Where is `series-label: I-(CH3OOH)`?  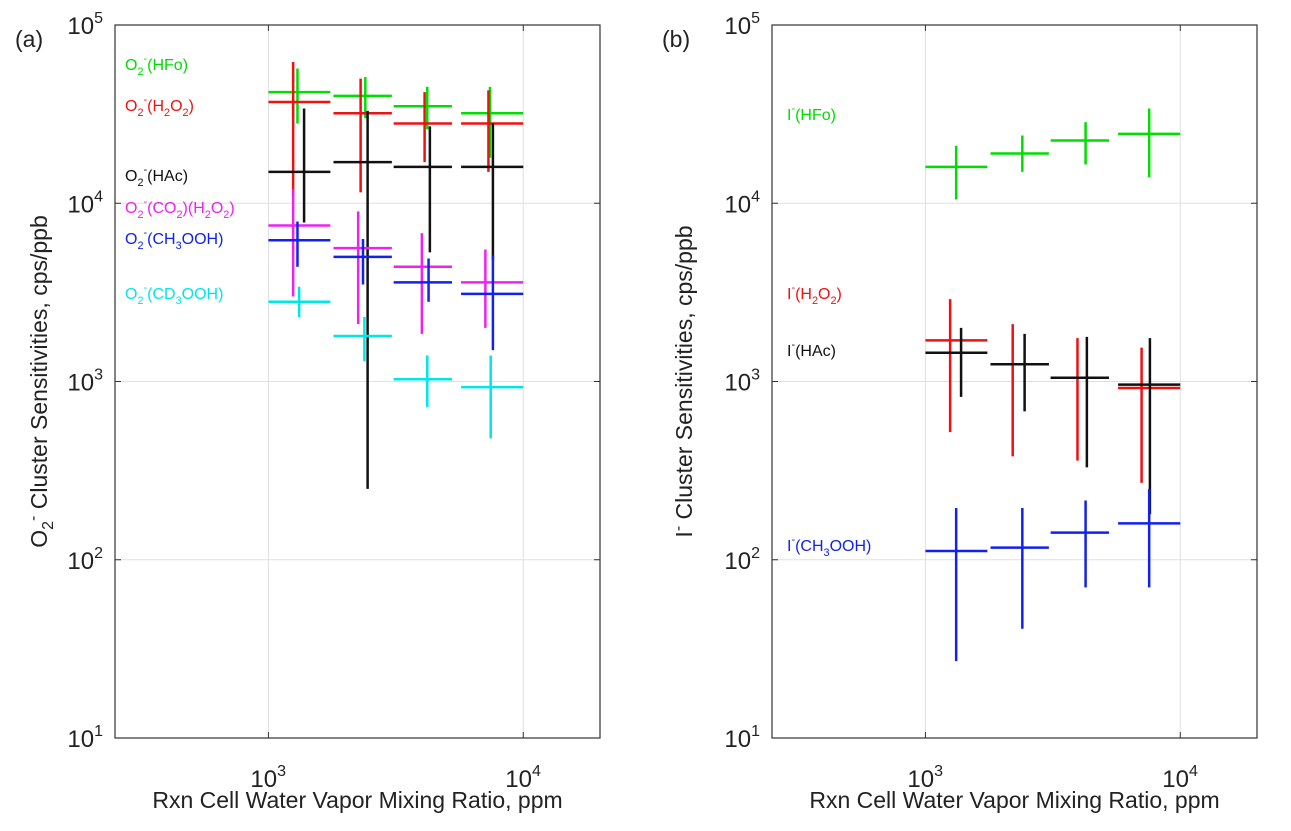 series-label: I-(CH3OOH) is located at coordinates (829, 546).